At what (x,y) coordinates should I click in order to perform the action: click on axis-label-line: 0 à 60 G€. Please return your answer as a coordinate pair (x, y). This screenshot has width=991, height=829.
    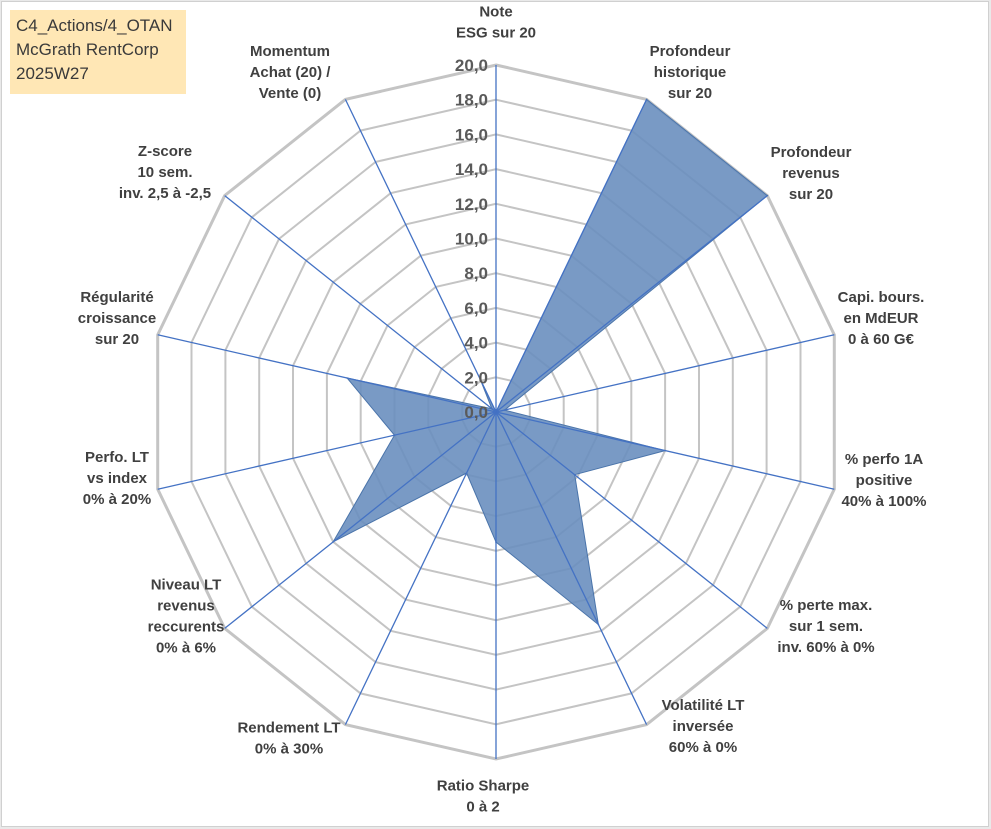
    Looking at the image, I should click on (881, 339).